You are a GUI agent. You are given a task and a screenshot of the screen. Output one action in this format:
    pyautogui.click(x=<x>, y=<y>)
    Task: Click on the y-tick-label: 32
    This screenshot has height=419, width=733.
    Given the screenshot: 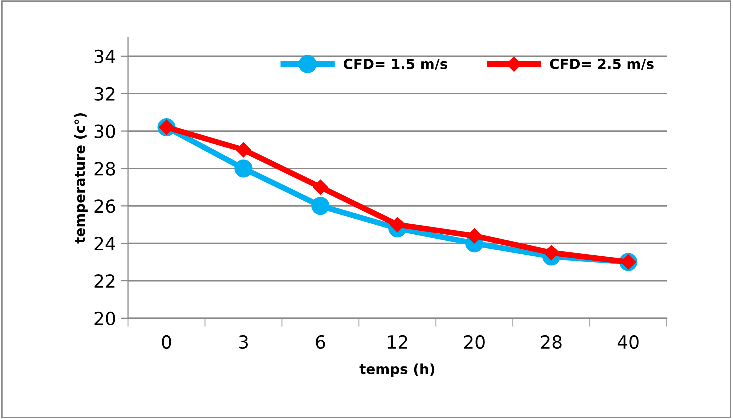 What is the action you would take?
    pyautogui.click(x=104, y=94)
    